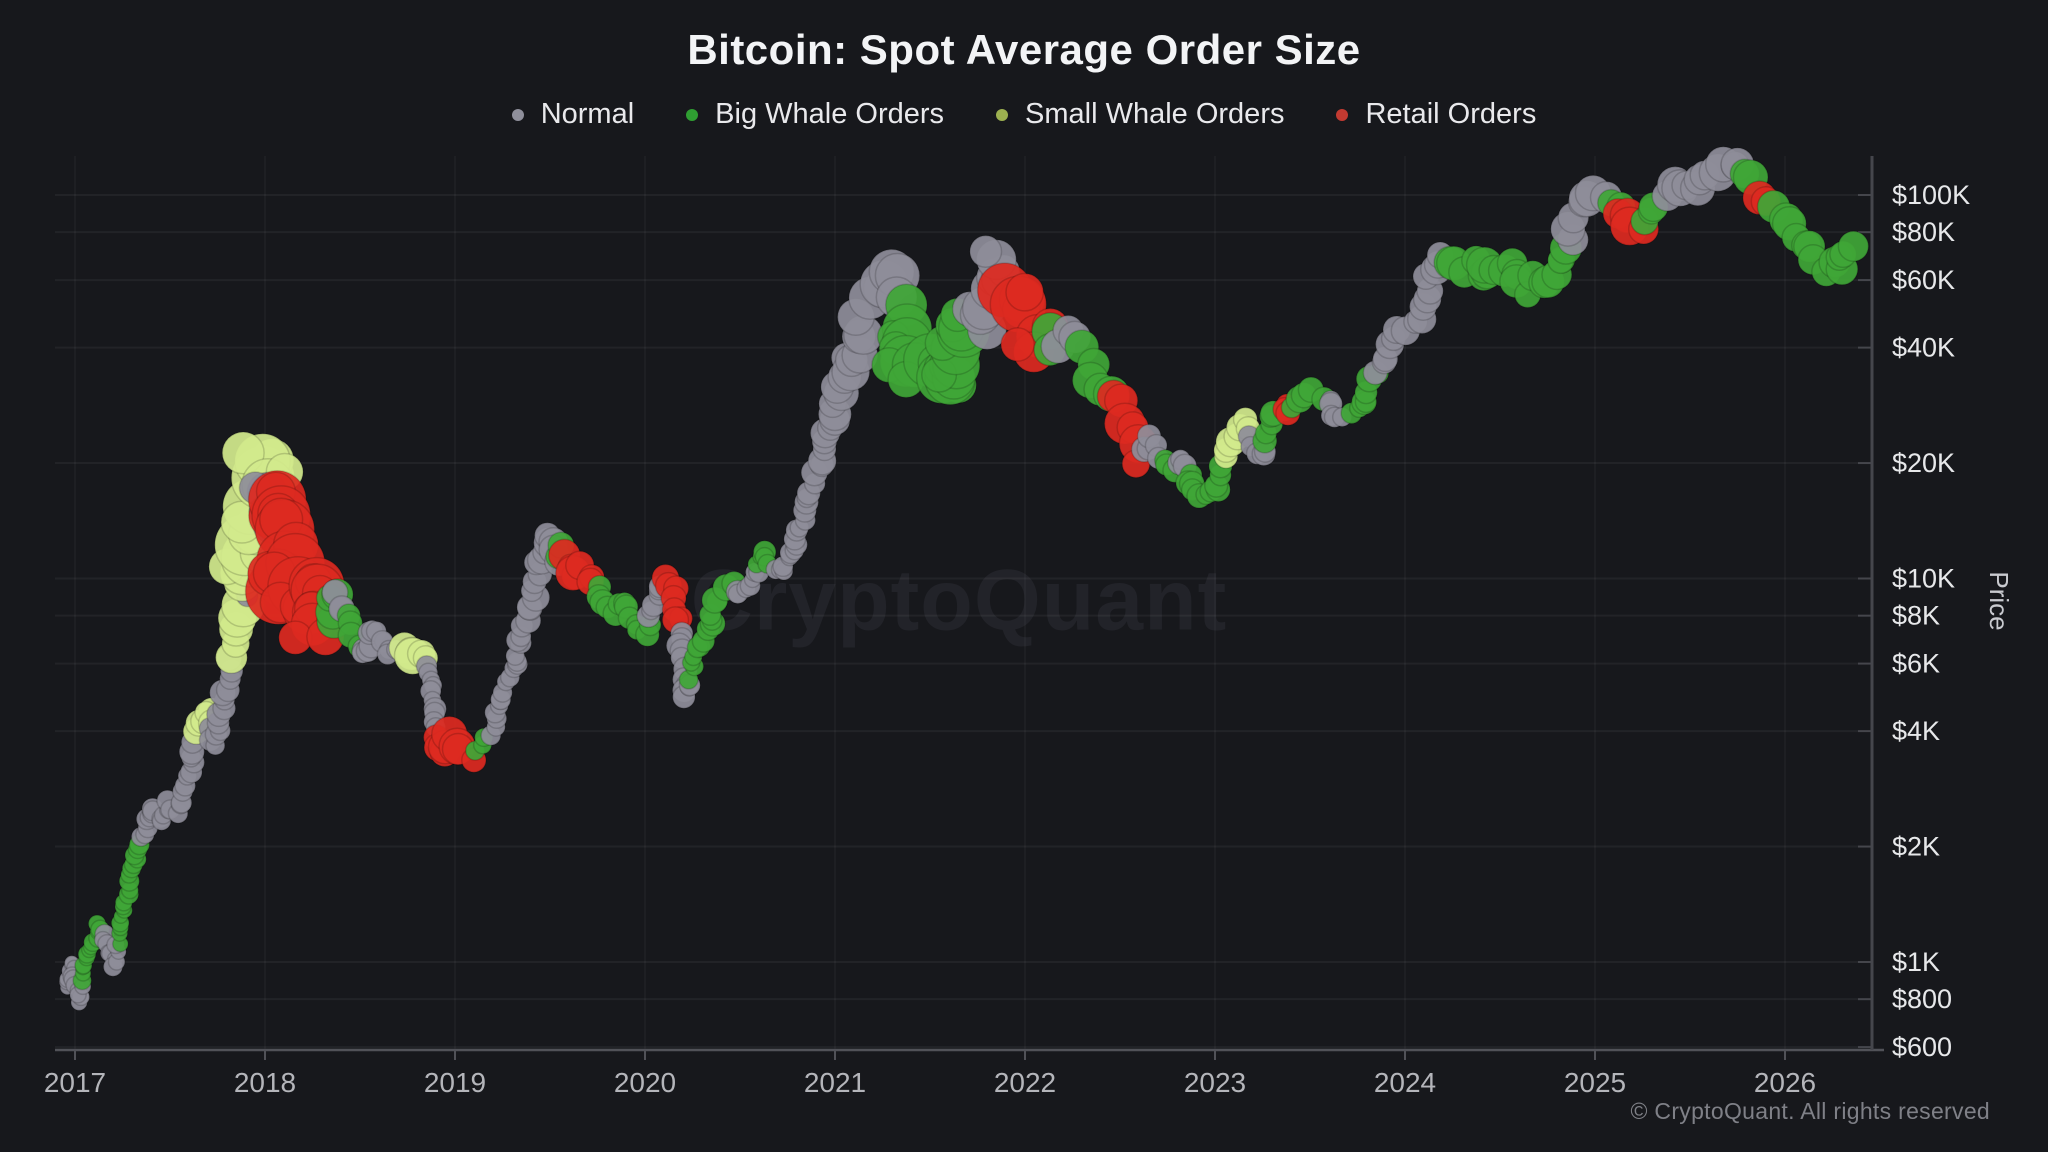 This screenshot has width=2048, height=1152. What do you see at coordinates (1215, 1082) in the screenshot?
I see `x-axis-label: 2023` at bounding box center [1215, 1082].